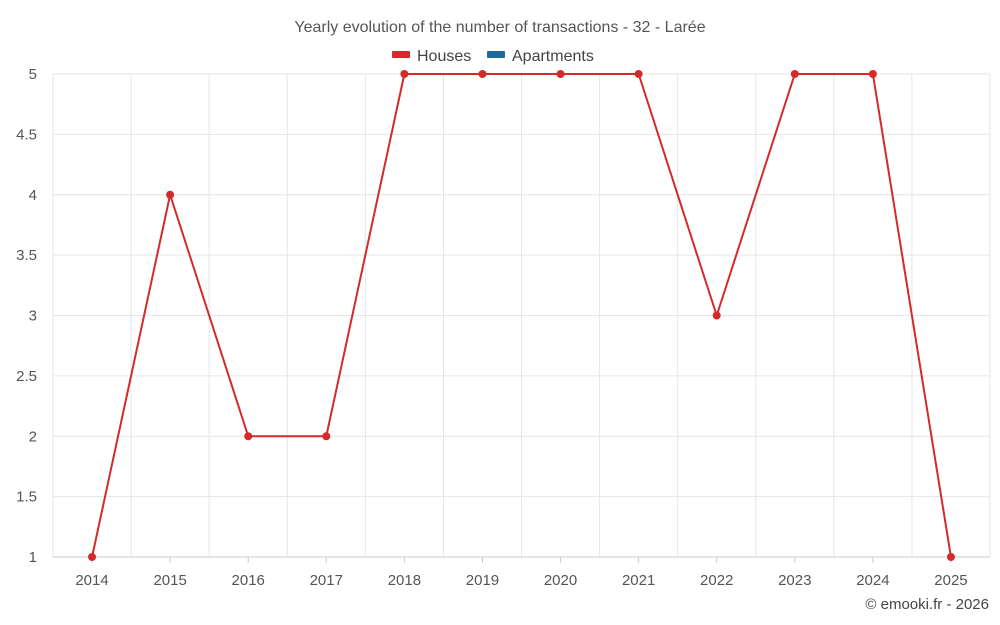 The image size is (1000, 625). What do you see at coordinates (326, 436) in the screenshot?
I see `data-point-houses-2017` at bounding box center [326, 436].